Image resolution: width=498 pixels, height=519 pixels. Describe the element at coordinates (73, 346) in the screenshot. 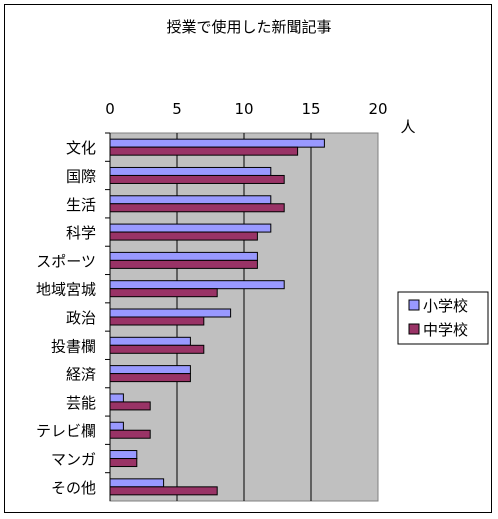

I see `category-label: 投書欄` at that location.